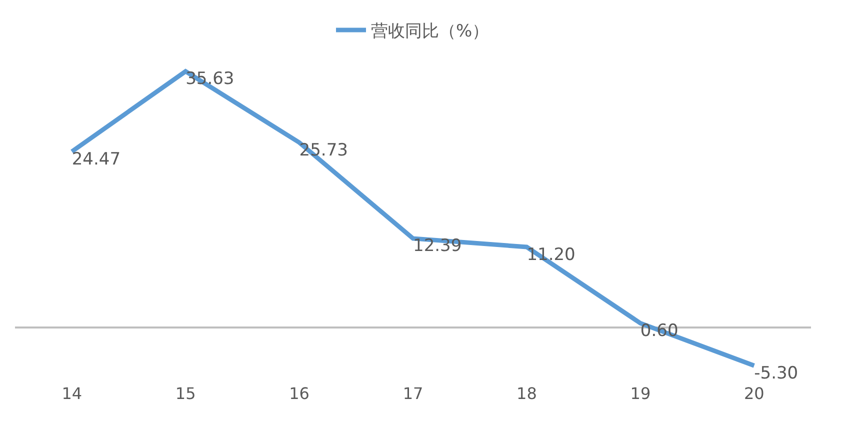 The width and height of the screenshot is (851, 422). What do you see at coordinates (526, 393) in the screenshot?
I see `x-tick-label: 18` at bounding box center [526, 393].